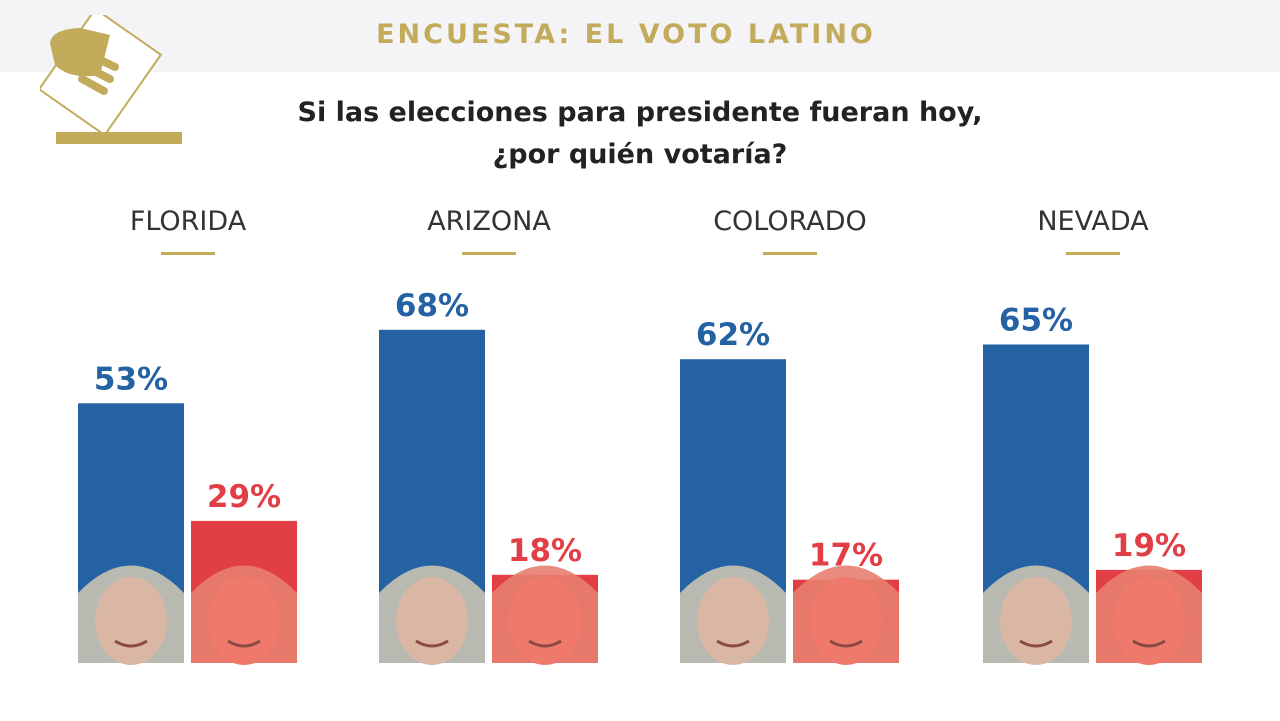  Describe the element at coordinates (131, 379) in the screenshot. I see `data-label: 53%` at that location.